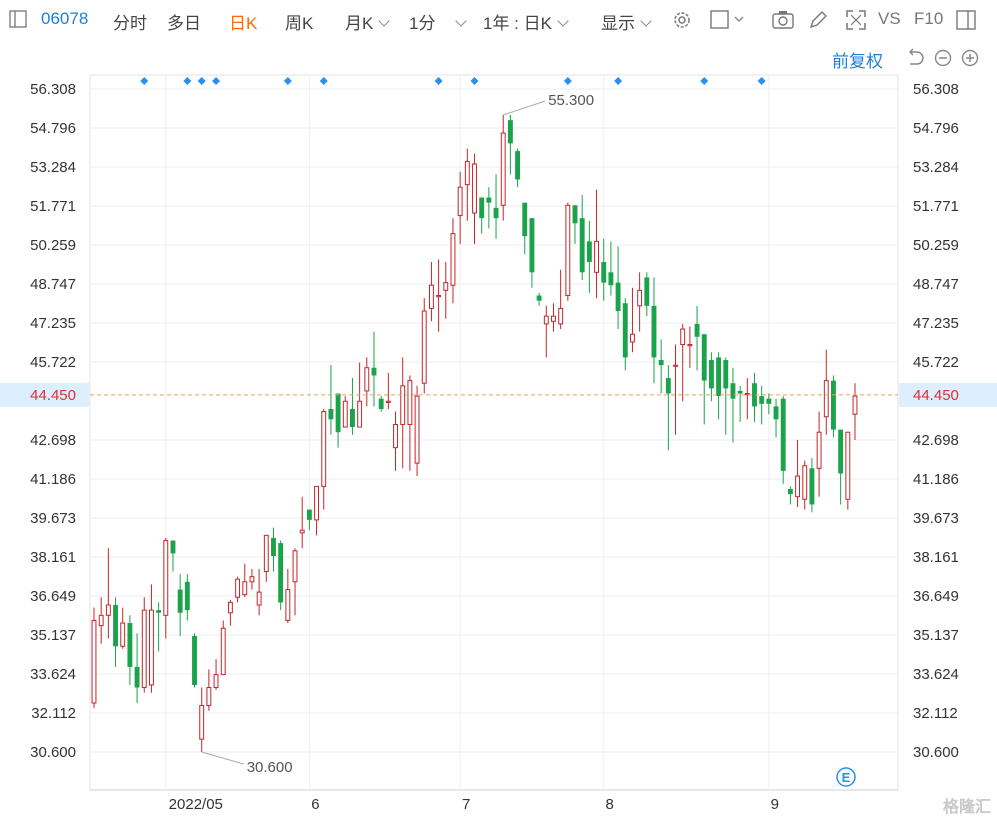 The width and height of the screenshot is (997, 821). What do you see at coordinates (626, 21) in the screenshot?
I see `display-dropdown: 显示` at bounding box center [626, 21].